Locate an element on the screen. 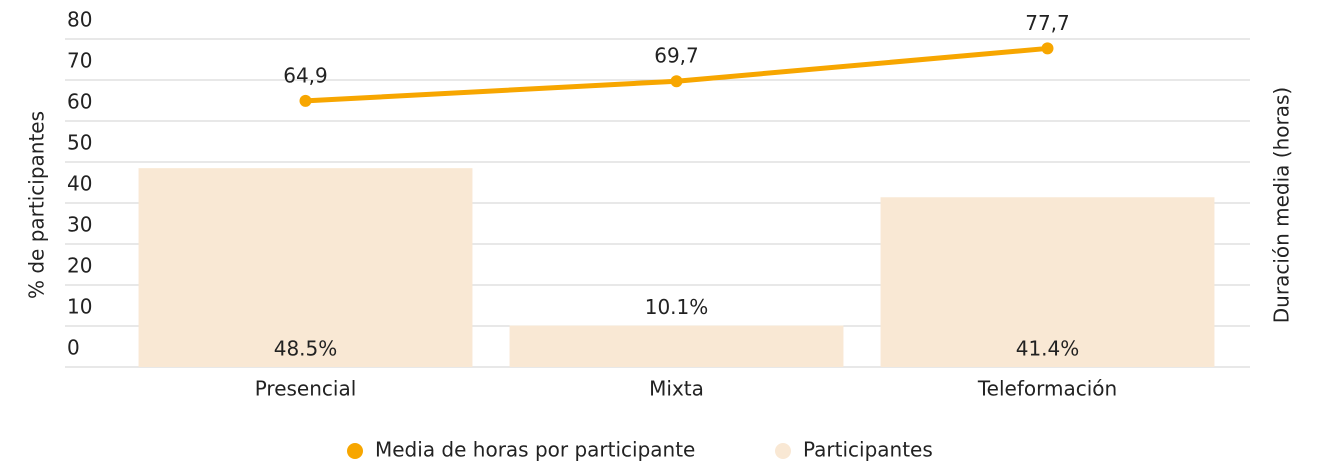  bar-value-label: 41.4% is located at coordinates (1048, 349).